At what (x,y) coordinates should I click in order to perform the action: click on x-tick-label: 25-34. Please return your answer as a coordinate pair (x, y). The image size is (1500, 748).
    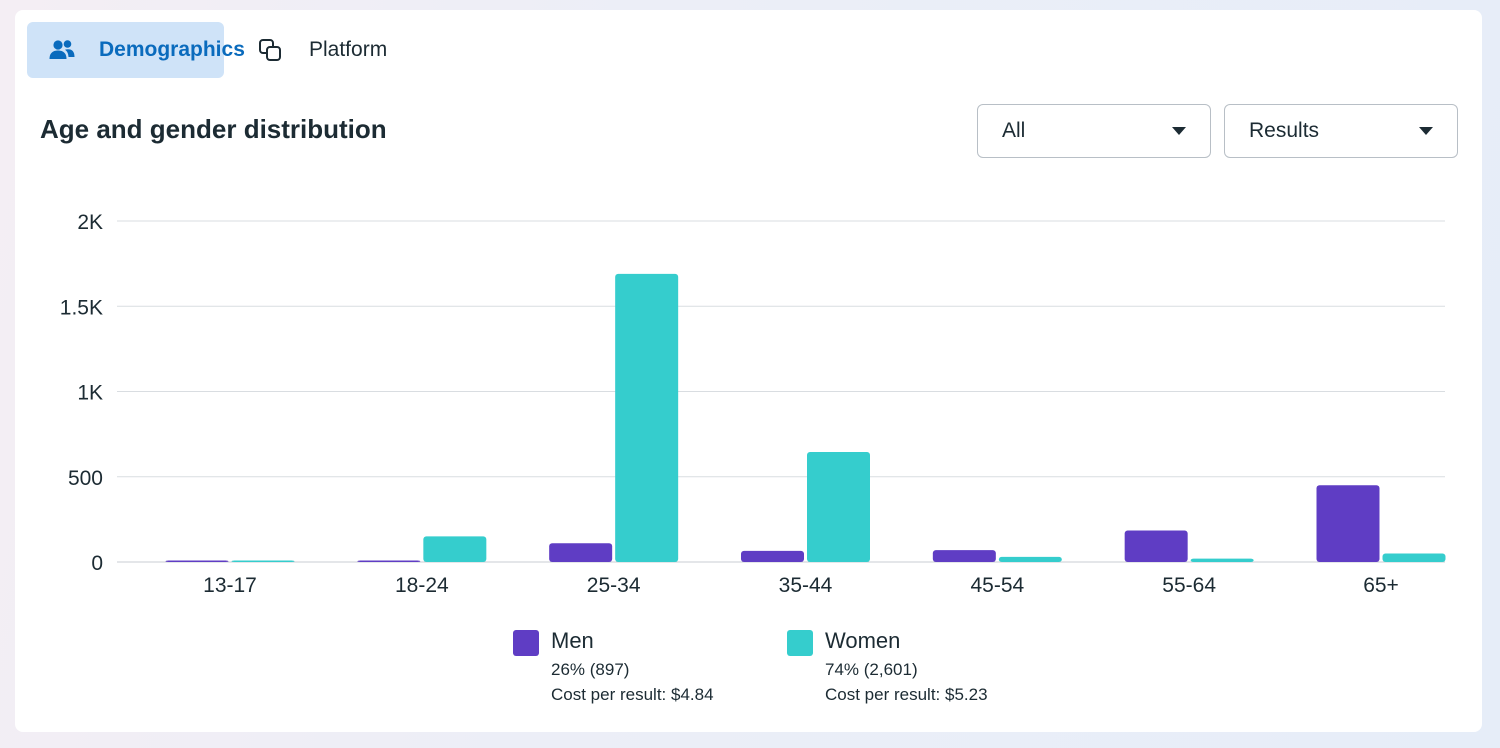
    Looking at the image, I should click on (614, 585).